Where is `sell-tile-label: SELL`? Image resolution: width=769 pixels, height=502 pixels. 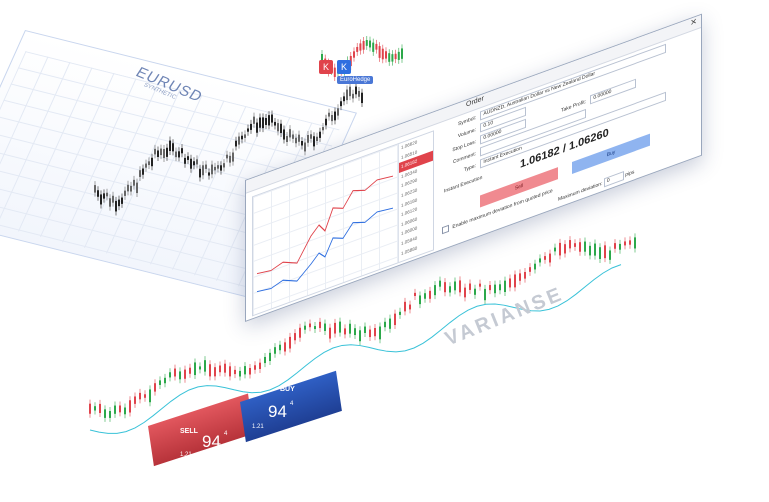
sell-tile-label: SELL is located at coordinates (189, 431).